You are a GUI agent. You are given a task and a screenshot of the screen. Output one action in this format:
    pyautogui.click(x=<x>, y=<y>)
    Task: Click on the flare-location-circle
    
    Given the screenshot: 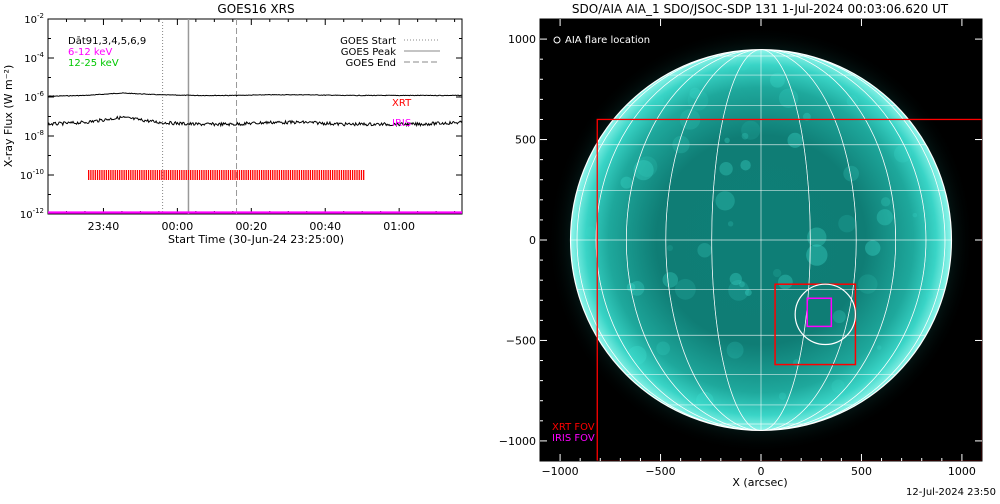 What is the action you would take?
    pyautogui.click(x=825, y=314)
    